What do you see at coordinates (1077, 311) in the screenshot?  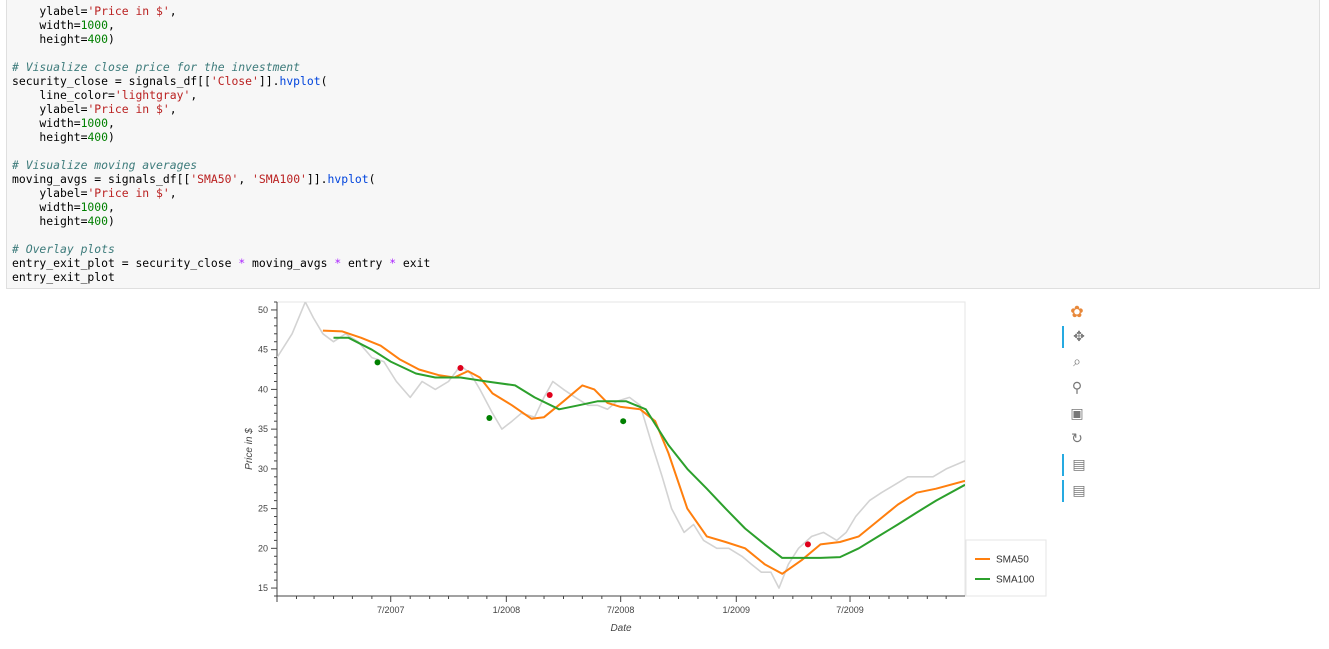 I see `bokeh-logo-icon: ✿` at bounding box center [1077, 311].